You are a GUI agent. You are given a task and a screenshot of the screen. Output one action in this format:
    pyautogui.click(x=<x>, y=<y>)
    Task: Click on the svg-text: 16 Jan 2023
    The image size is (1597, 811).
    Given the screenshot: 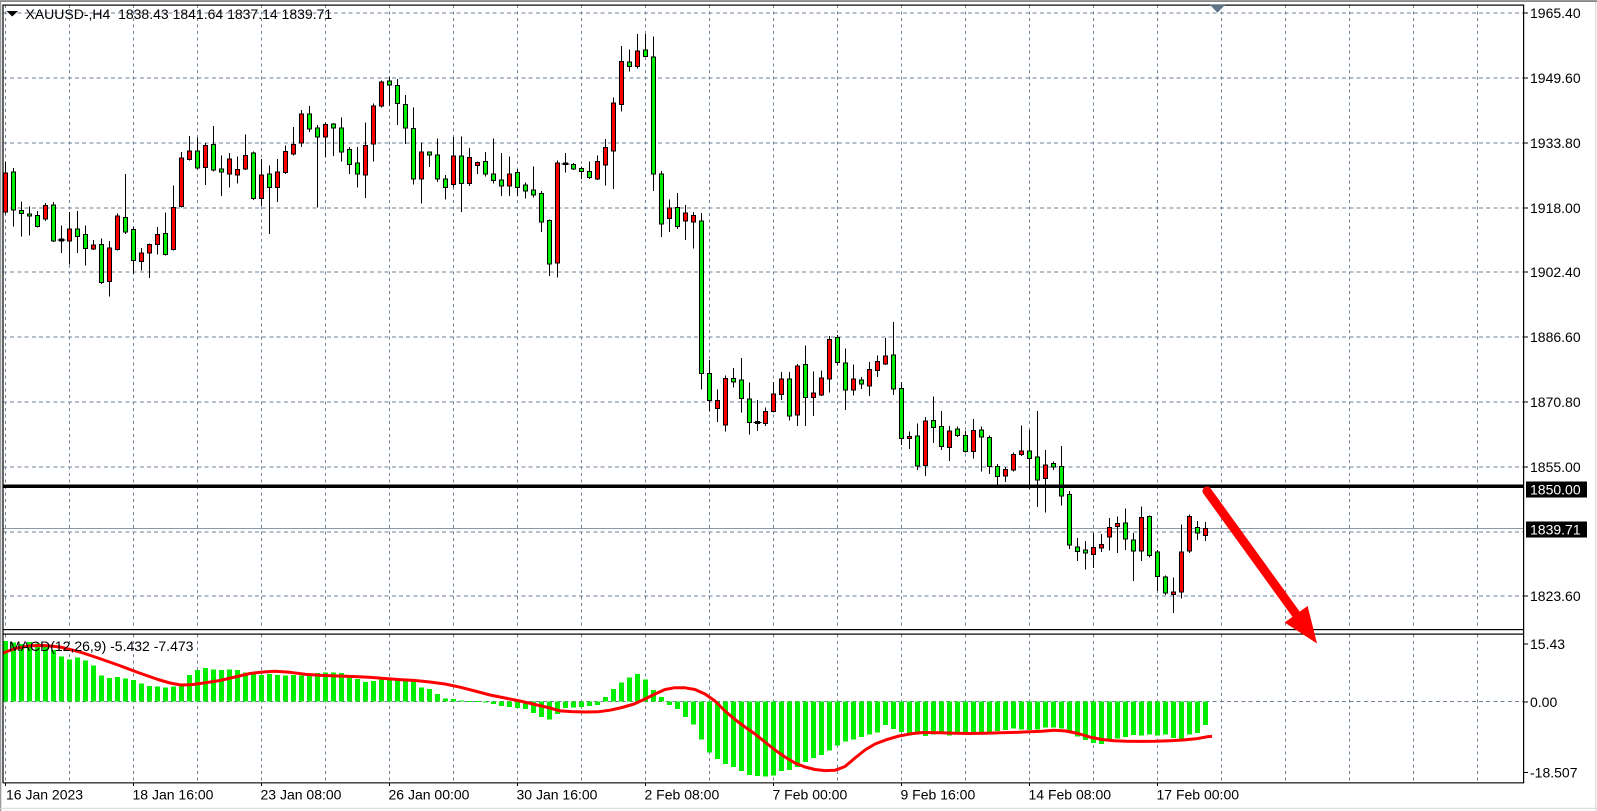 What is the action you would take?
    pyautogui.click(x=44, y=795)
    